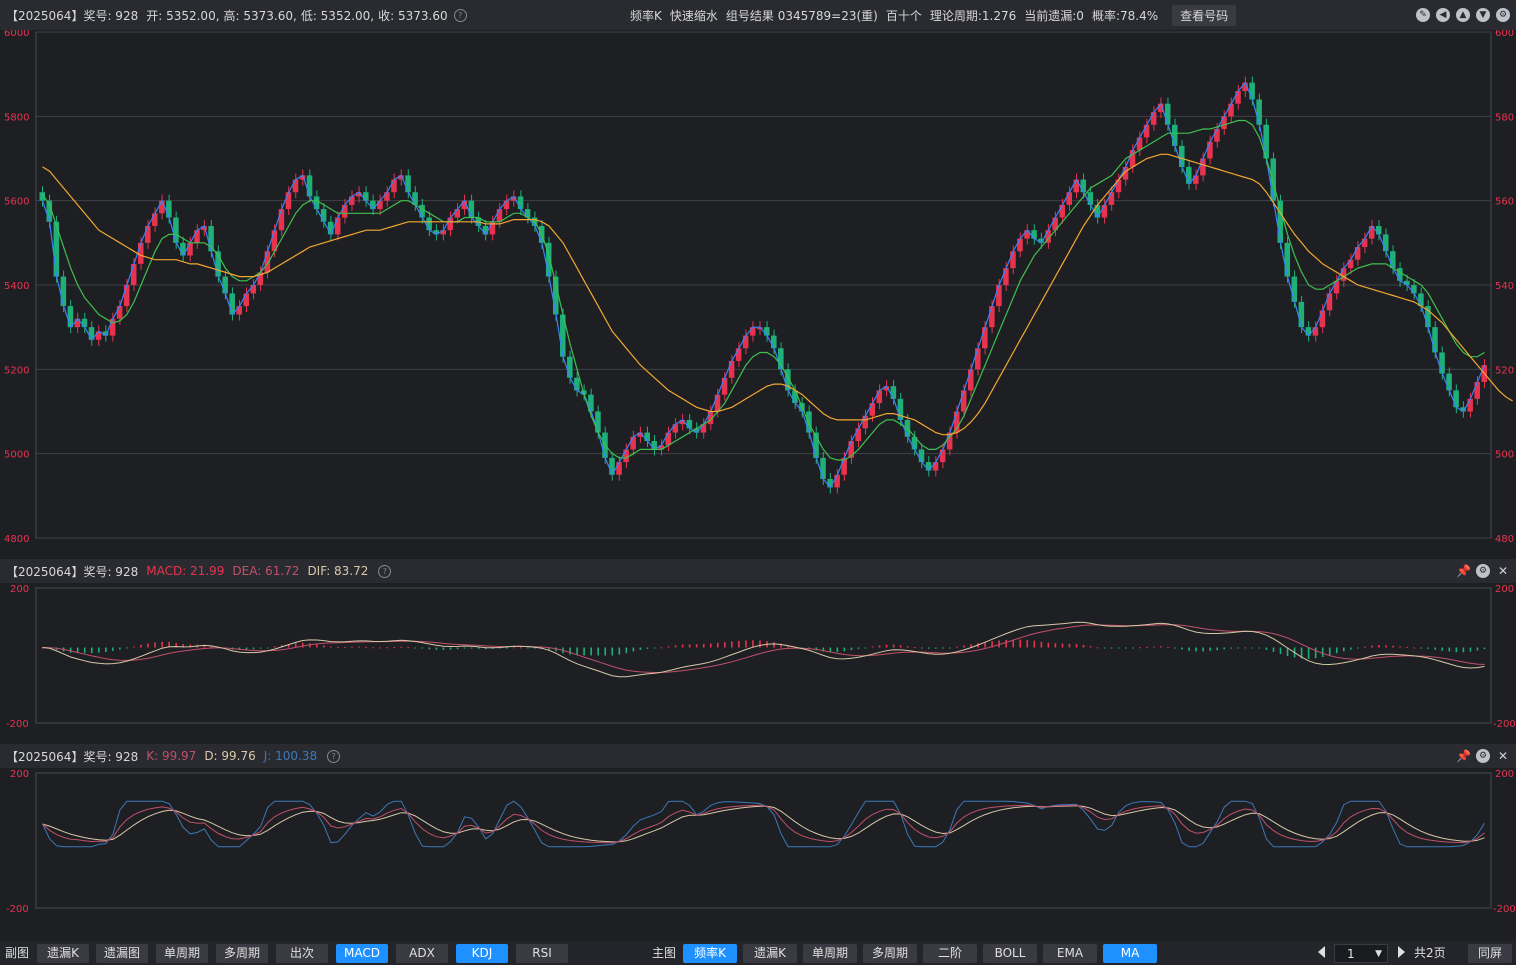 The width and height of the screenshot is (1516, 965). I want to click on kdj-button: KDJ, so click(482, 953).